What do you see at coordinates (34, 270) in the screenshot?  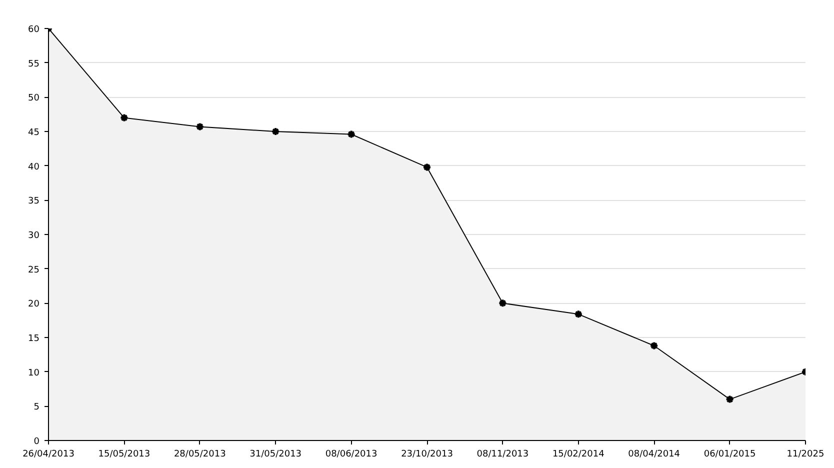 I see `y-tick-label: 25` at bounding box center [34, 270].